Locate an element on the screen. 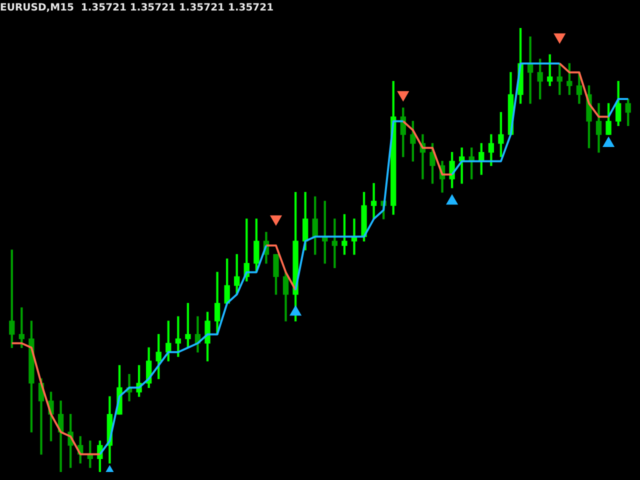 This screenshot has width=640, height=480. chart-title: EURUSD,M15 1.35721 1.35721 1.35721 1.35721 is located at coordinates (137, 8).